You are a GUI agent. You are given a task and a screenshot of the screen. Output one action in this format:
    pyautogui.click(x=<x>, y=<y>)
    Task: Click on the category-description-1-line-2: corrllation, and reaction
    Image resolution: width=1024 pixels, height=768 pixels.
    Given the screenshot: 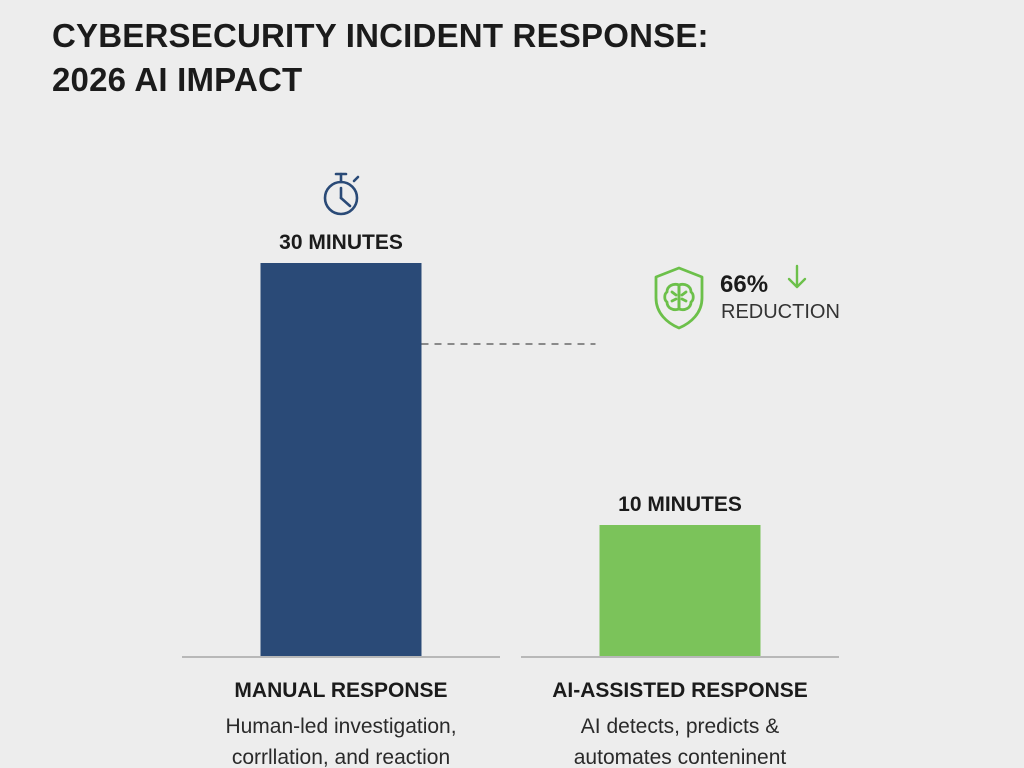 What is the action you would take?
    pyautogui.click(x=341, y=757)
    